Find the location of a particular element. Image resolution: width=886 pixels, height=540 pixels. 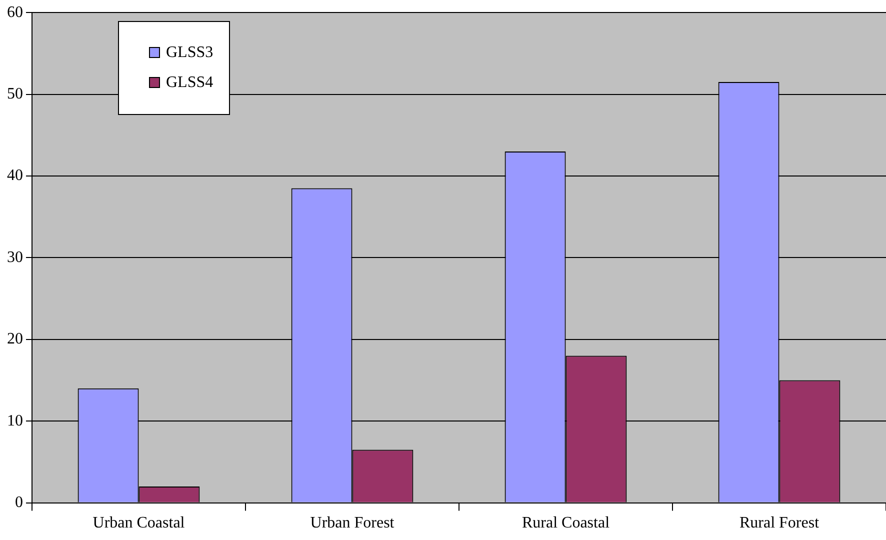

y-tick-label: 40 is located at coordinates (15, 175).